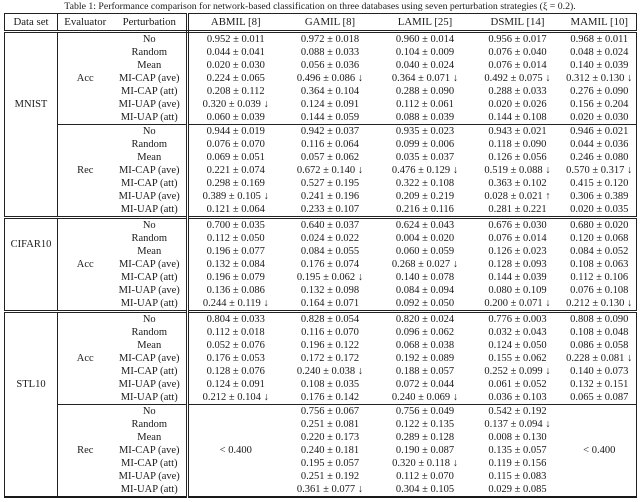 This screenshot has height=502, width=640. Describe the element at coordinates (425, 450) in the screenshot. I see `value-cell: 0.190 ± 0.087` at that location.